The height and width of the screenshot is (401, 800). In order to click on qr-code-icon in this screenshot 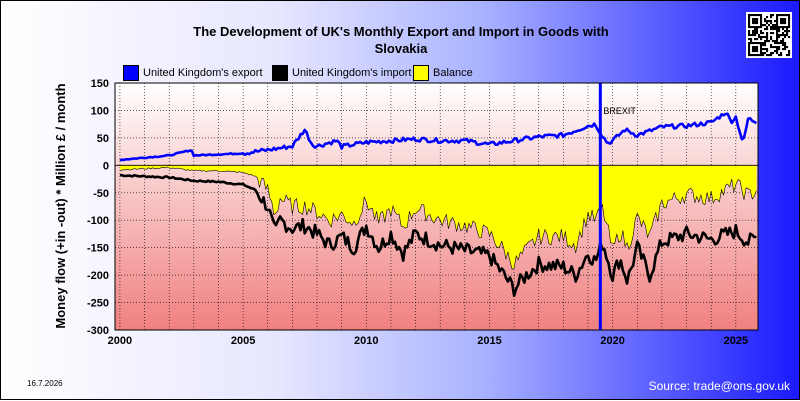, I will do `click(769, 35)`.